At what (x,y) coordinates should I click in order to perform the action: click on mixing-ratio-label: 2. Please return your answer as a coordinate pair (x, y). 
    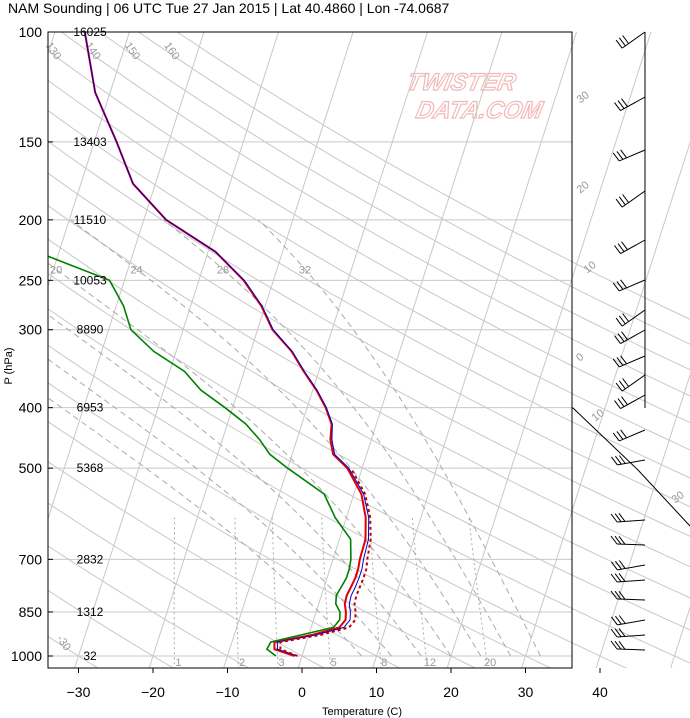
    Looking at the image, I should click on (242, 663).